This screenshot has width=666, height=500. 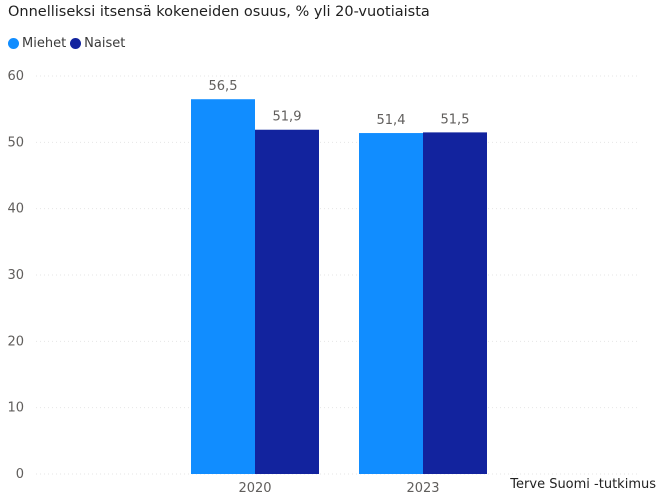 I want to click on y-tick-label: 40, so click(x=15, y=209).